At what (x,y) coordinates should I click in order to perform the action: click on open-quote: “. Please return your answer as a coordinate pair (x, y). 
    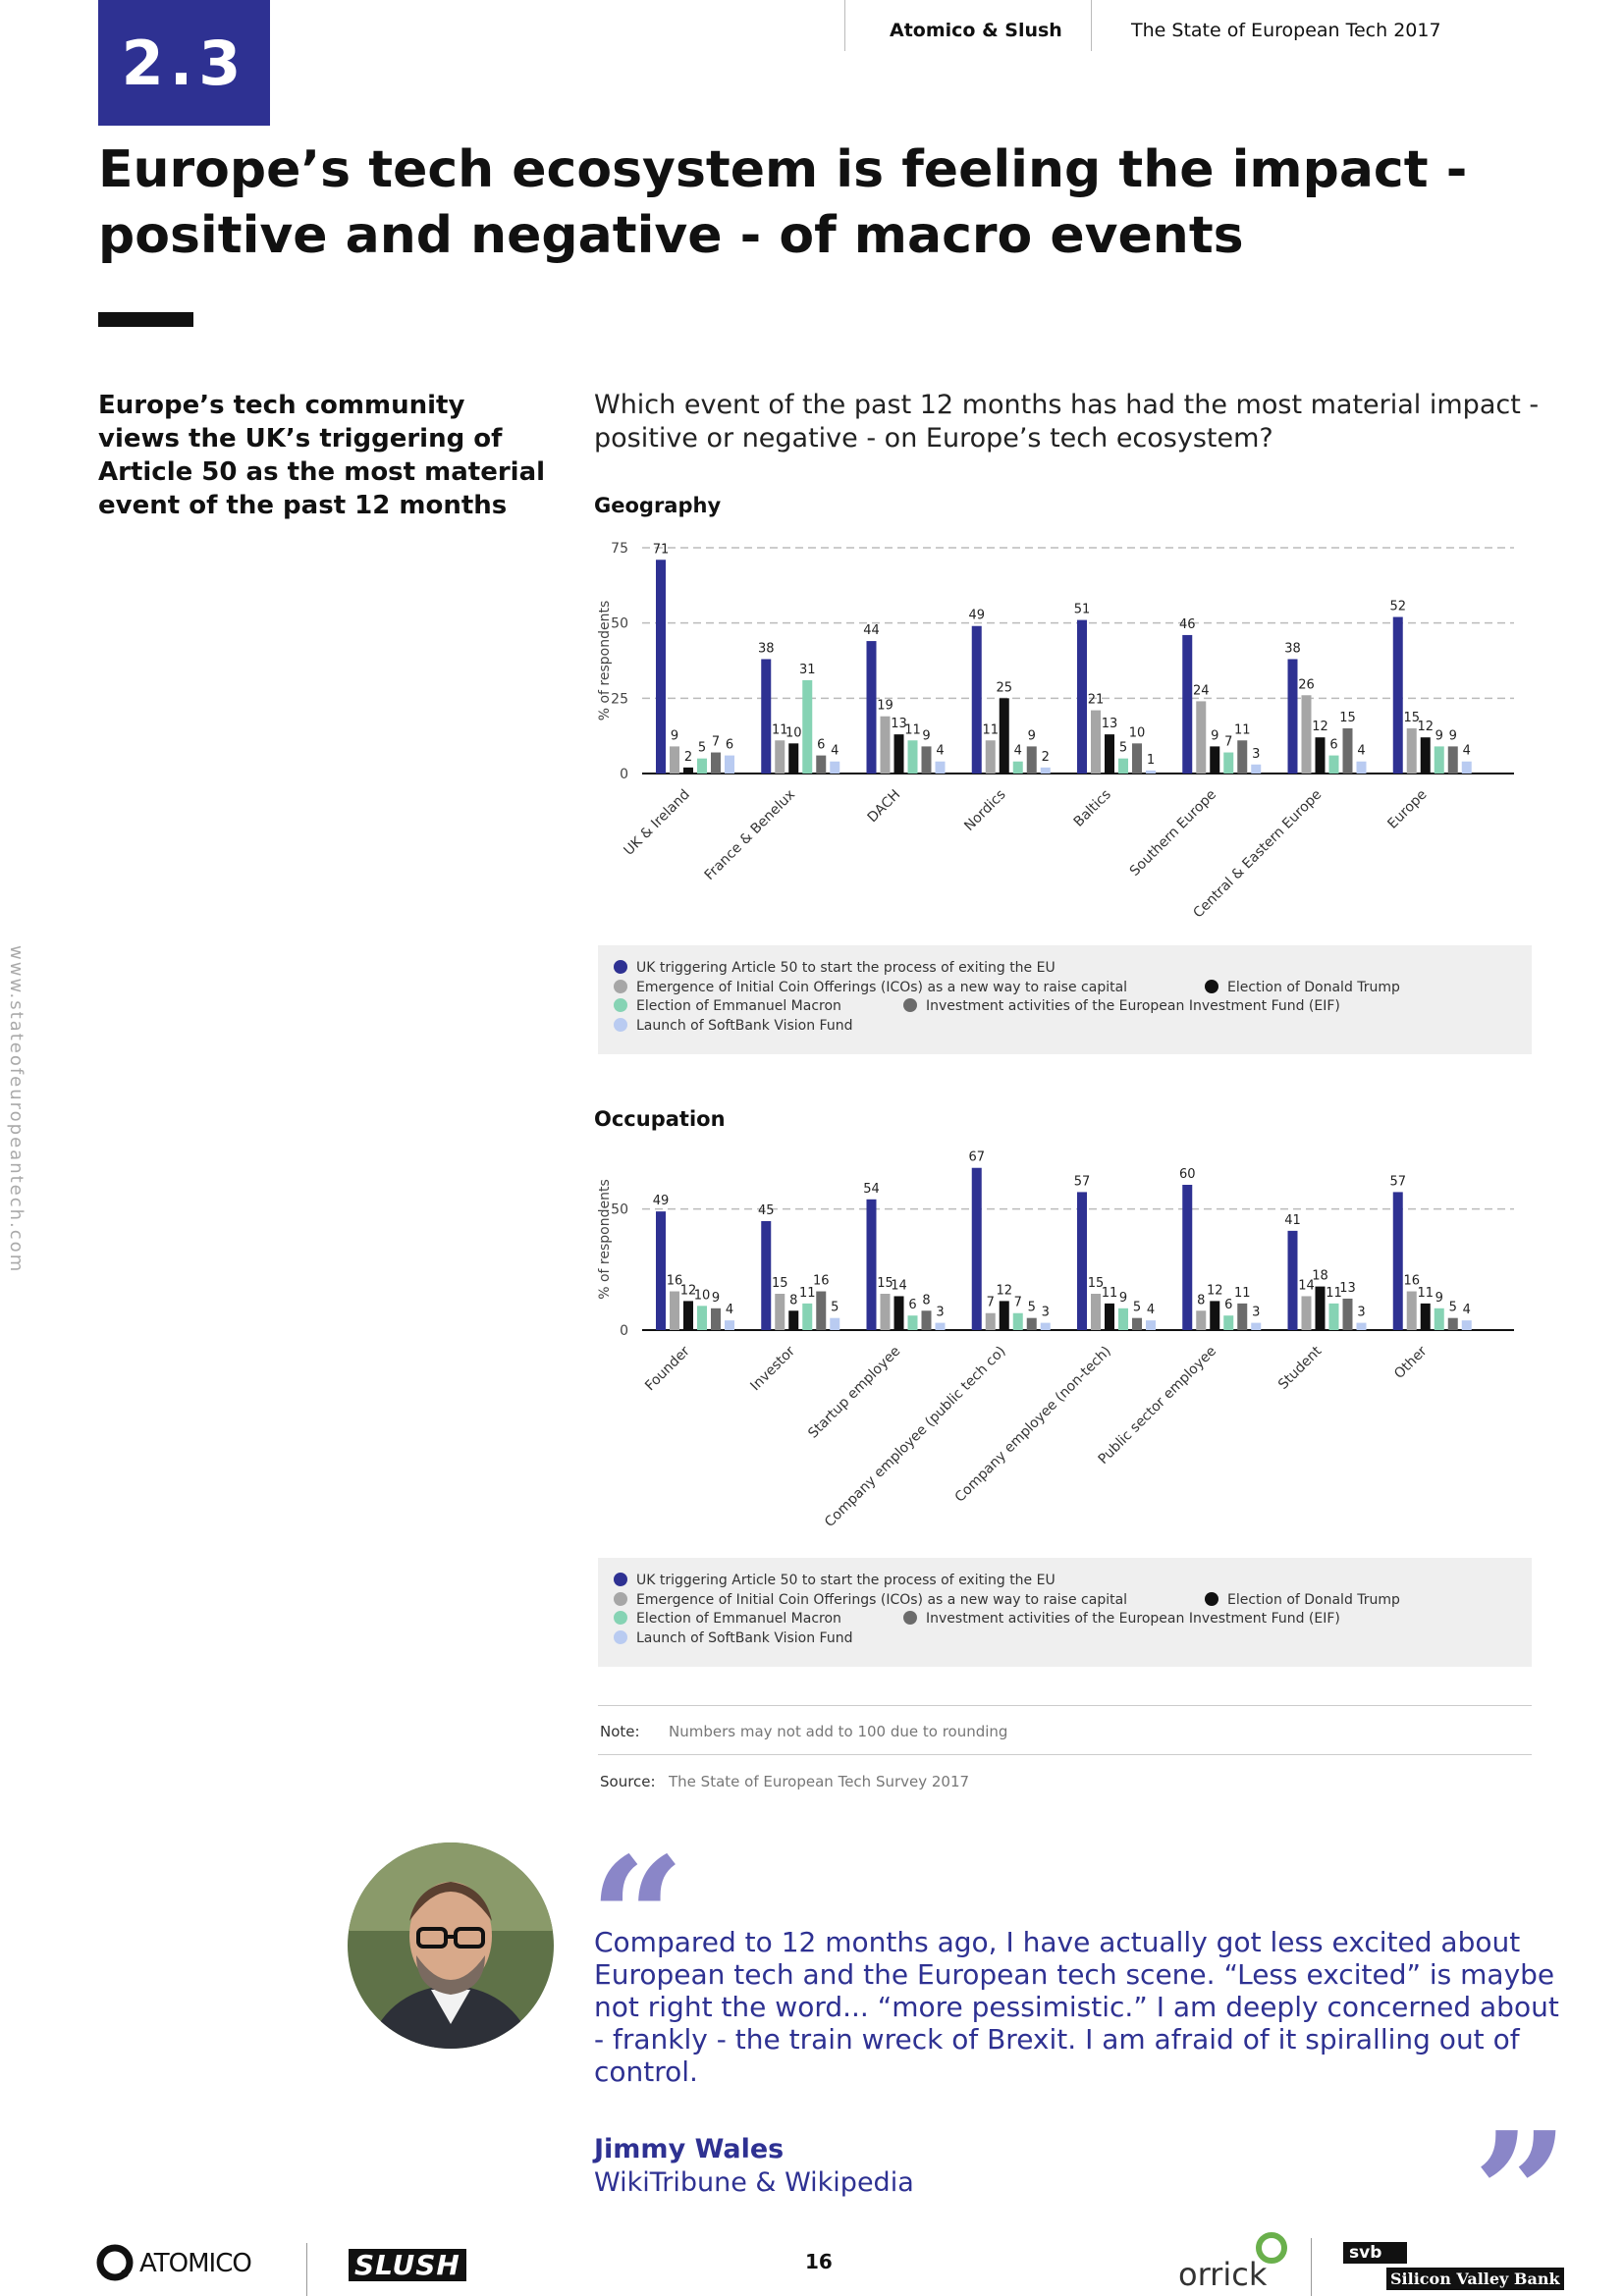
    Looking at the image, I should click on (637, 1919).